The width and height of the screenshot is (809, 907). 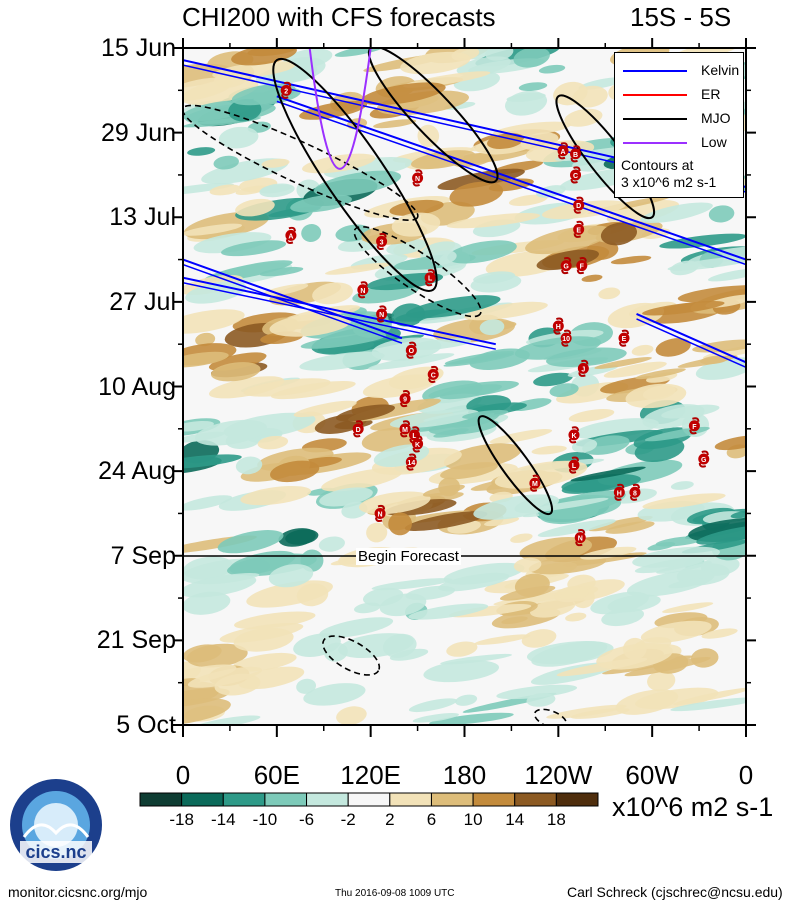 I want to click on legend-mjo-label: MJO, so click(x=716, y=118).